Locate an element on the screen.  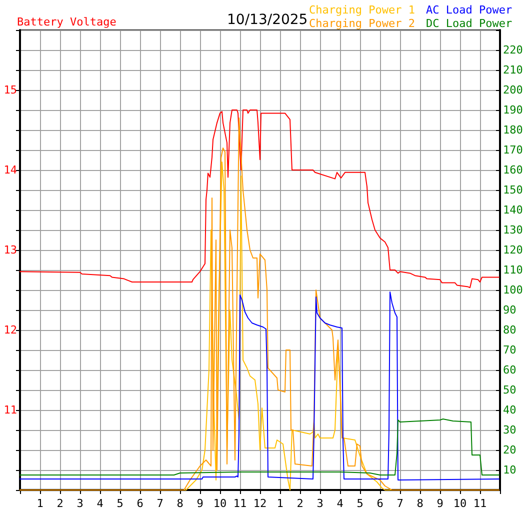
y2-tick-label: 50 is located at coordinates (509, 390).